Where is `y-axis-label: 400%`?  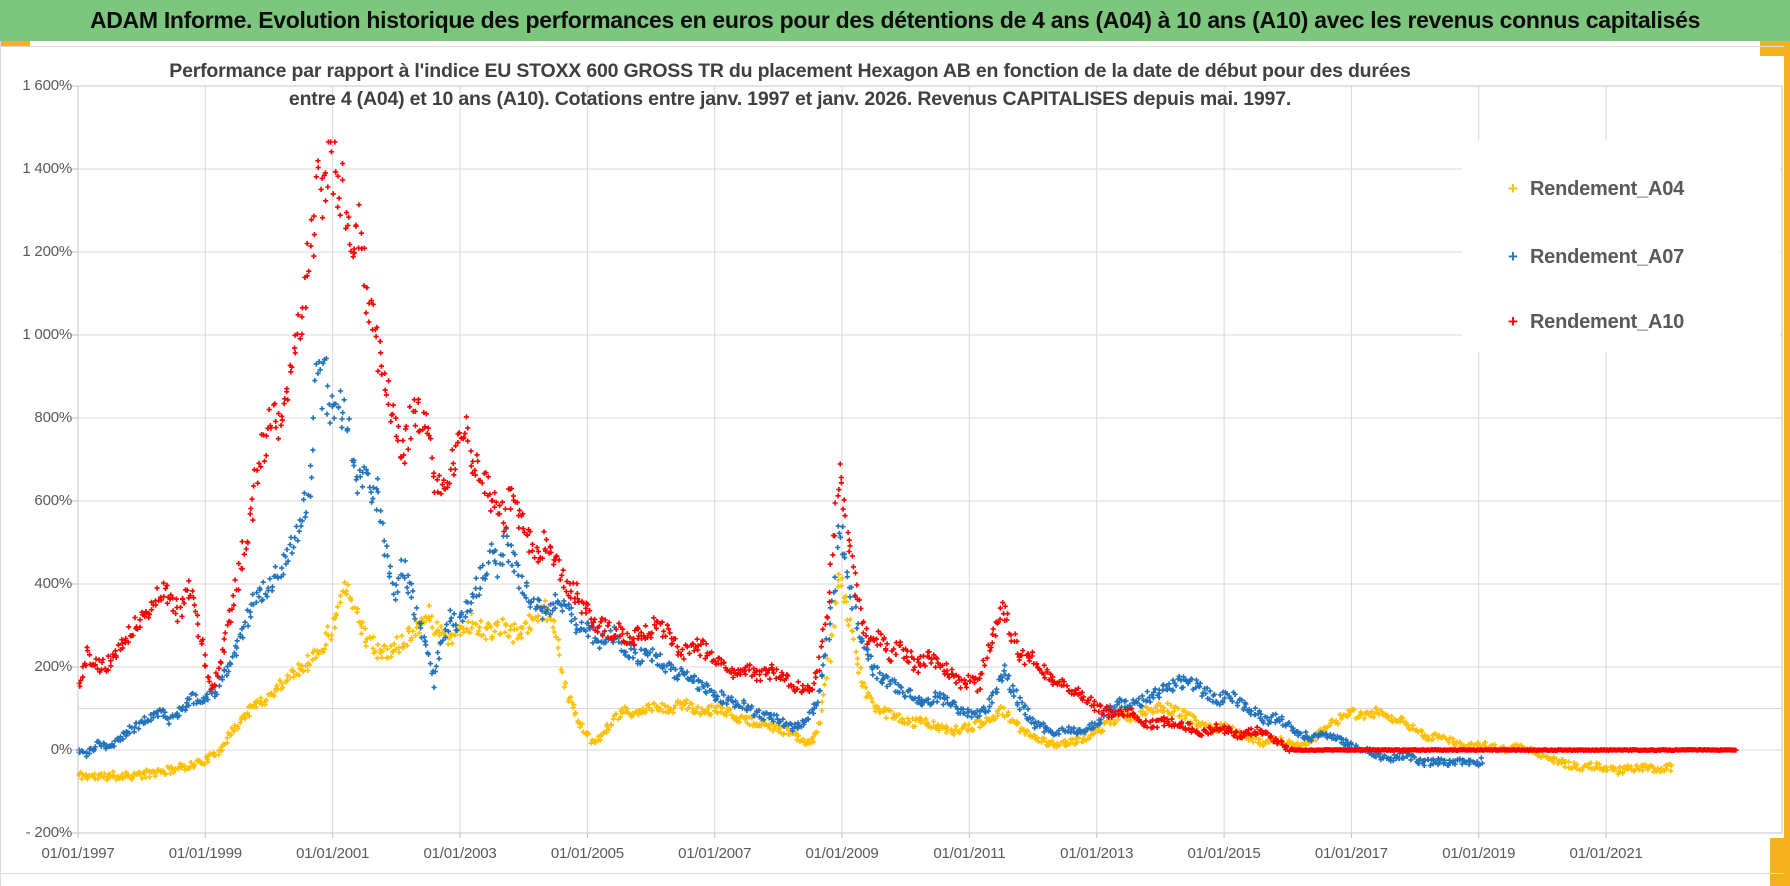
y-axis-label: 400% is located at coordinates (53, 583).